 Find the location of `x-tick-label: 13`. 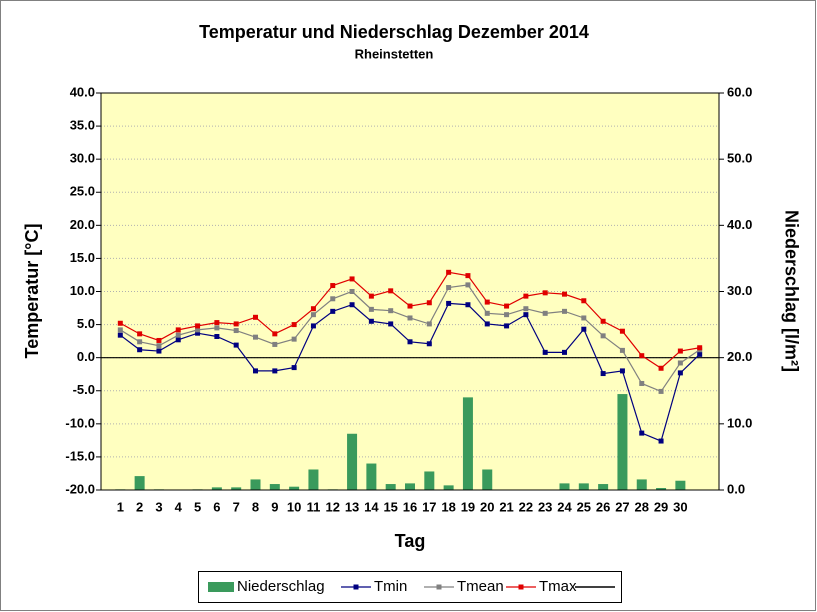

x-tick-label: 13 is located at coordinates (352, 506).